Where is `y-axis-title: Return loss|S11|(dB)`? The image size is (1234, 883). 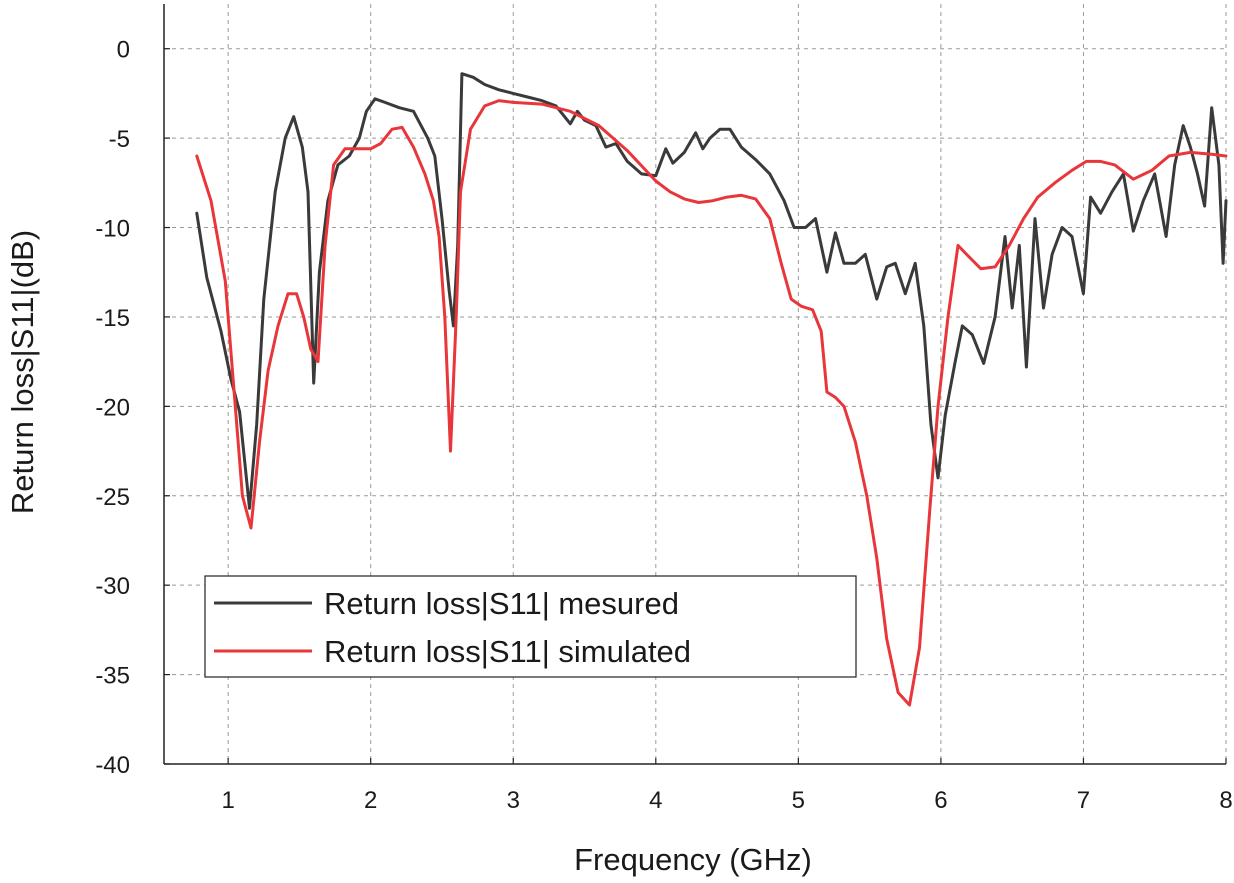
y-axis-title: Return loss|S11|(dB) is located at coordinates (22, 372).